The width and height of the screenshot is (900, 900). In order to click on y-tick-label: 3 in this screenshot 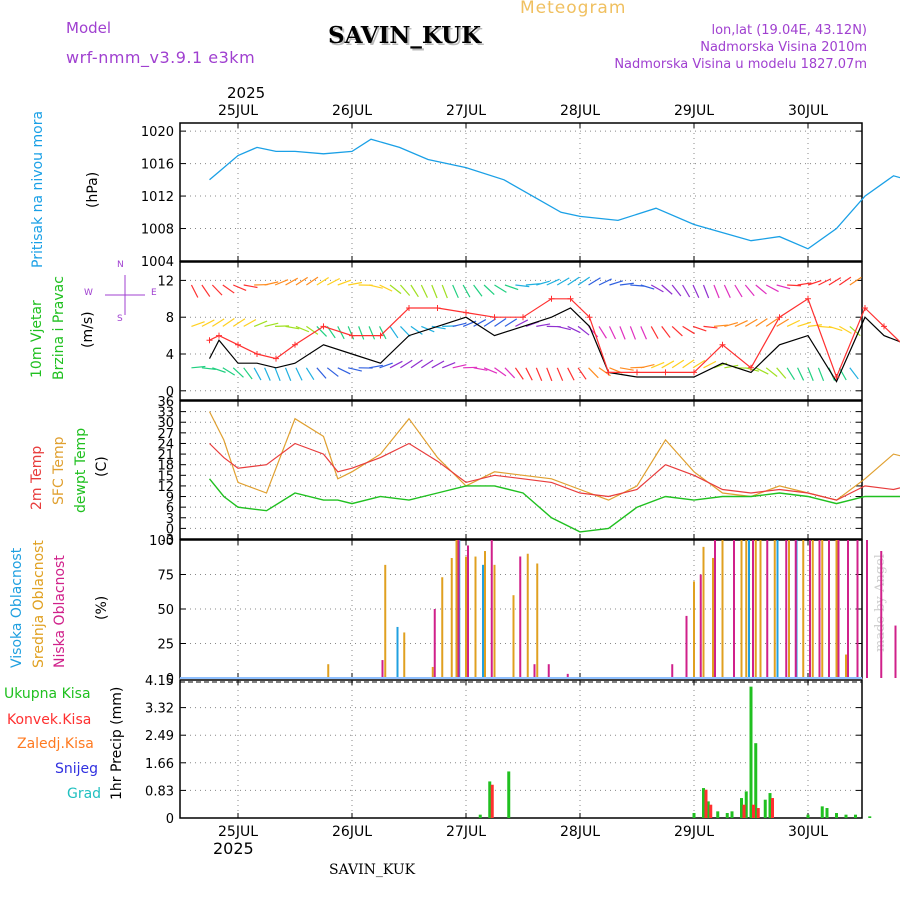, I will do `click(170, 519)`.